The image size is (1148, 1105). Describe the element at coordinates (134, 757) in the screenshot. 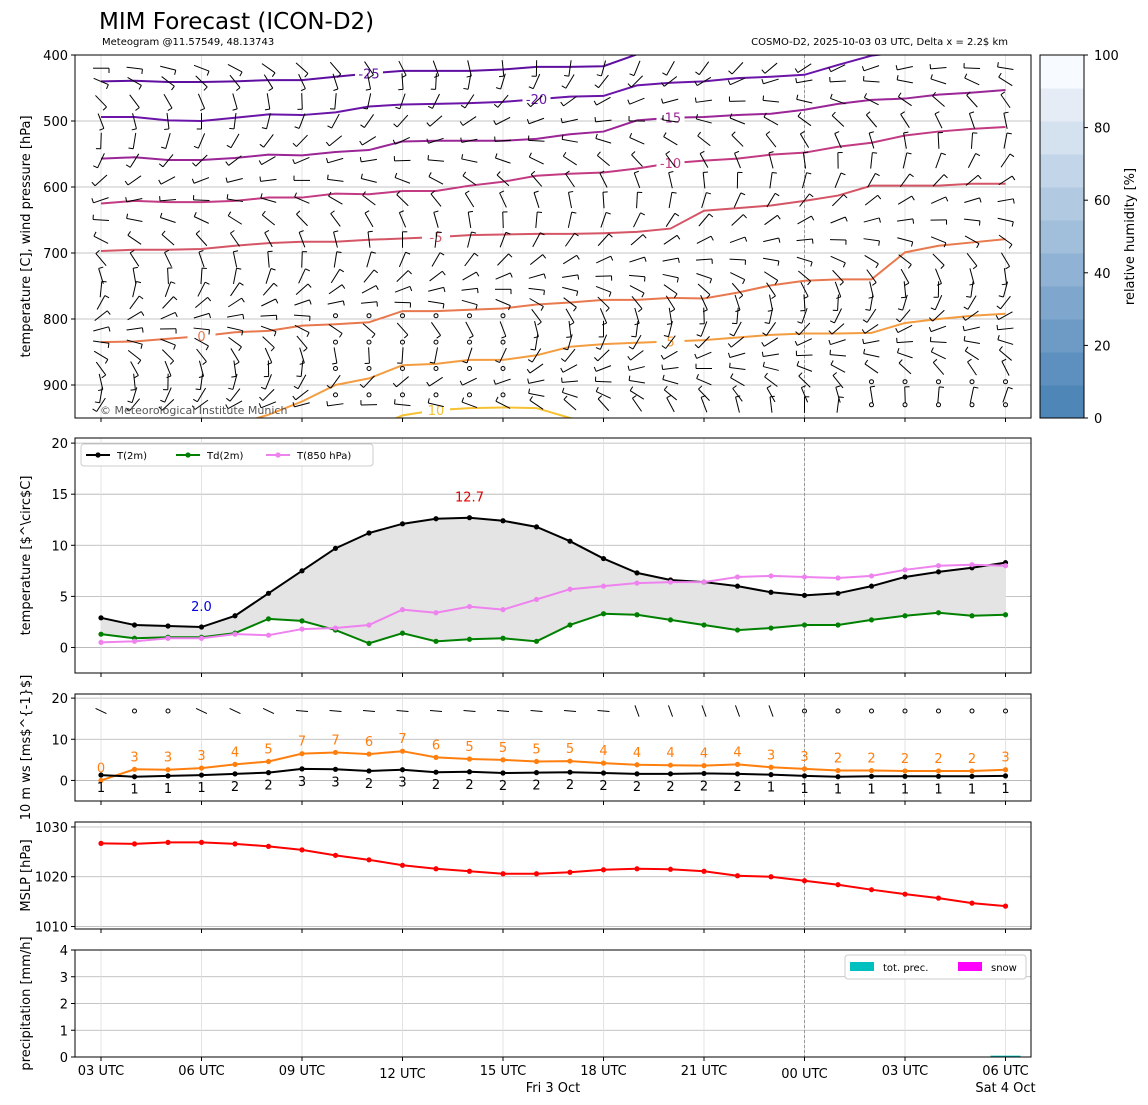

I see `gust-label: 3` at that location.